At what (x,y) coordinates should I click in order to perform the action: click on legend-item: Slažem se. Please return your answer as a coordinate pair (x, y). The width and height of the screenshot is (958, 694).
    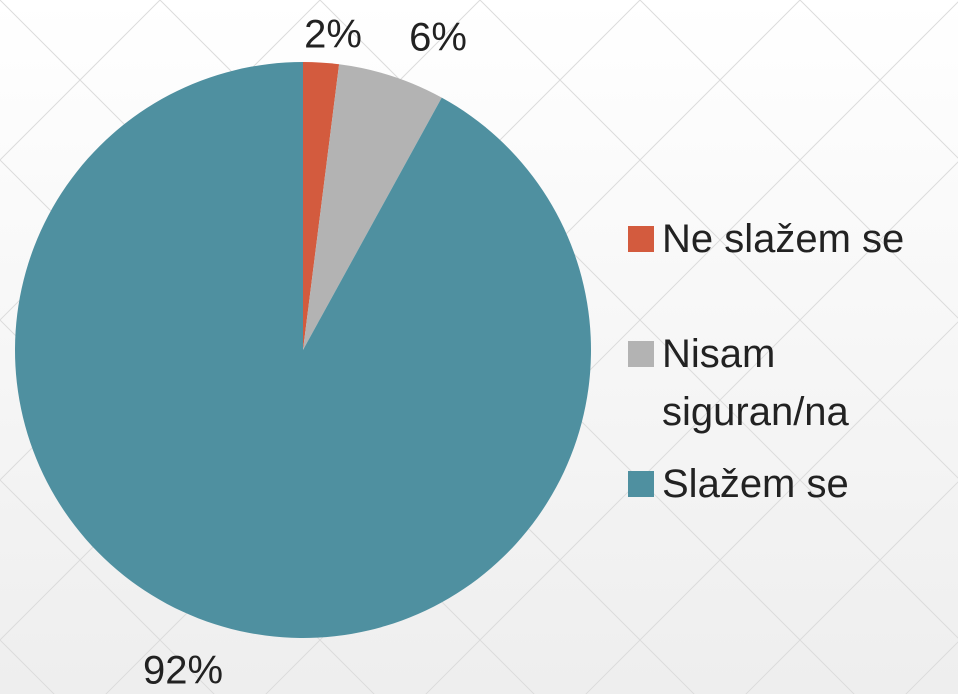
    Looking at the image, I should click on (788, 484).